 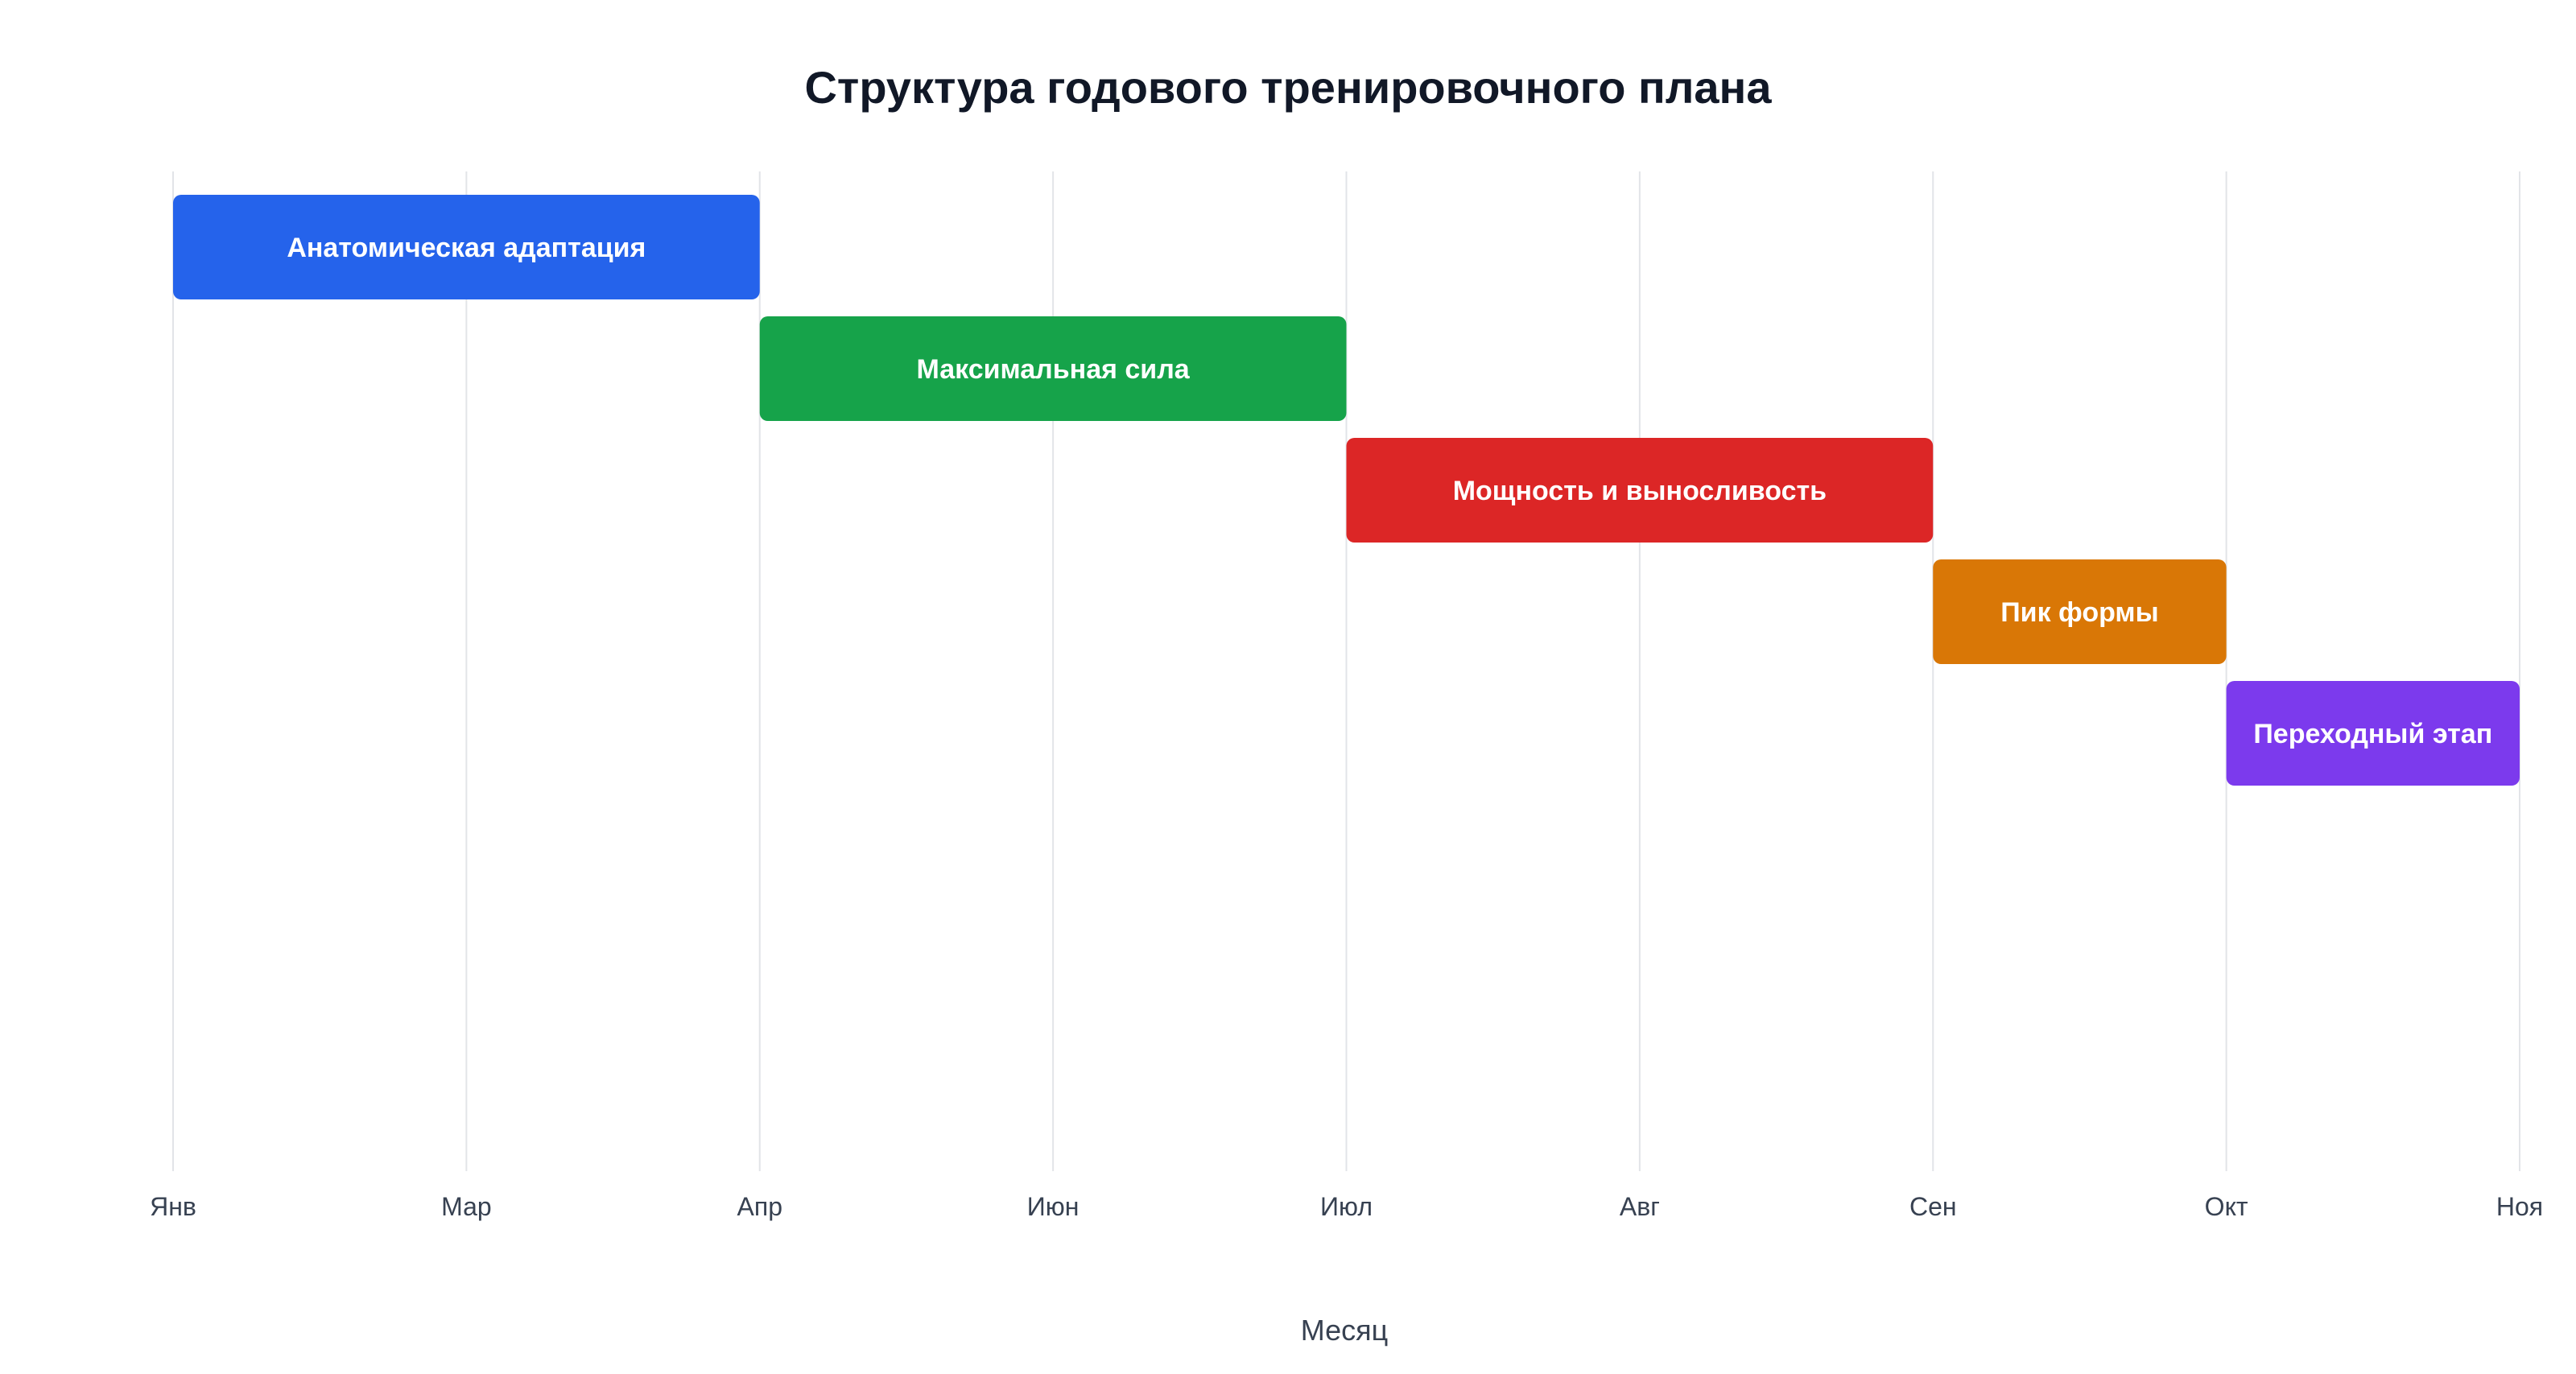 I want to click on x-tick-label: Ноя, so click(x=2519, y=1206).